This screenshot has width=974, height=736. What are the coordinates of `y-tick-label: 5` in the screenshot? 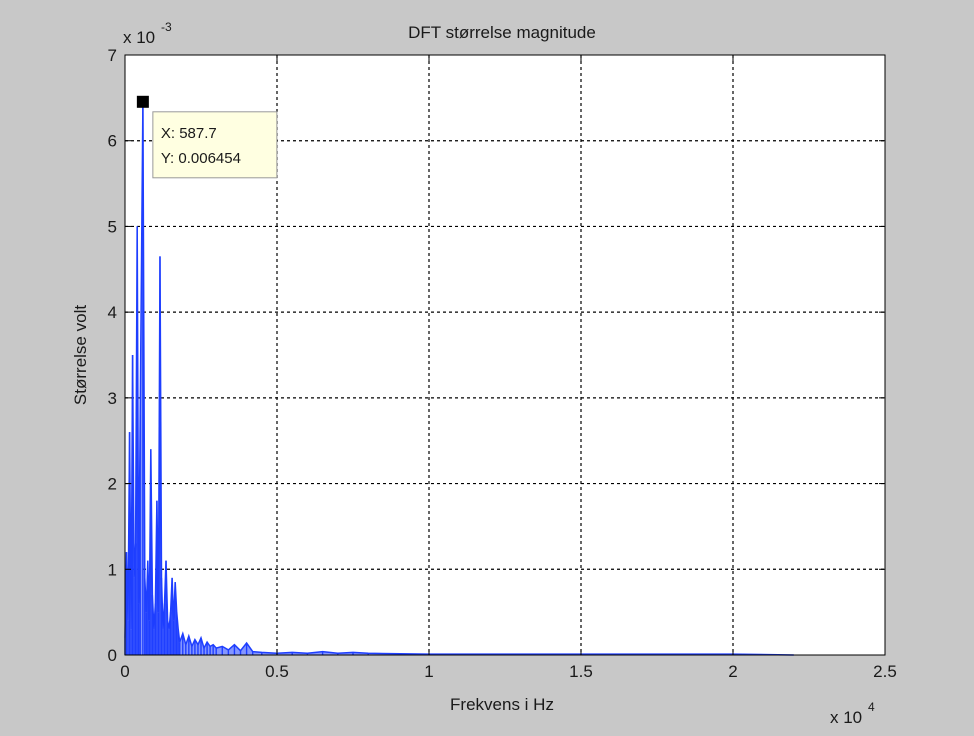 It's located at (112, 226).